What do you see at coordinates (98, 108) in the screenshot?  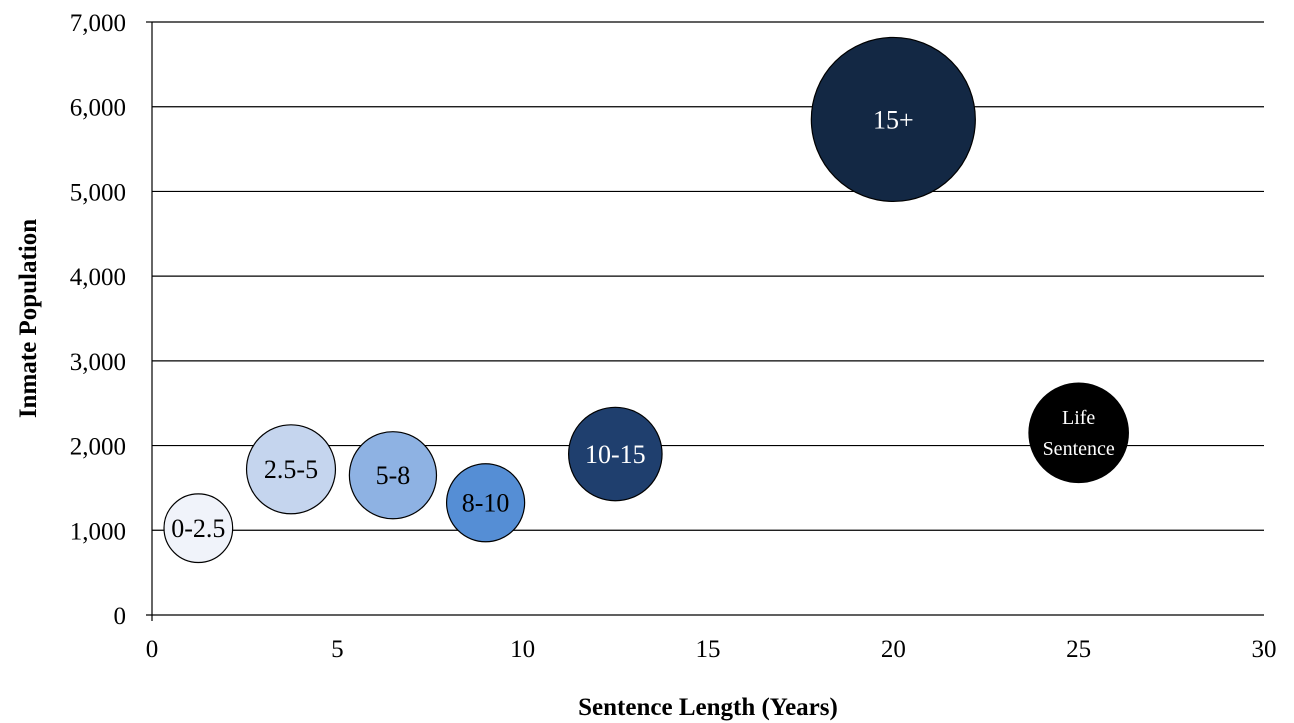 I see `y-tick-label: 6,000` at bounding box center [98, 108].